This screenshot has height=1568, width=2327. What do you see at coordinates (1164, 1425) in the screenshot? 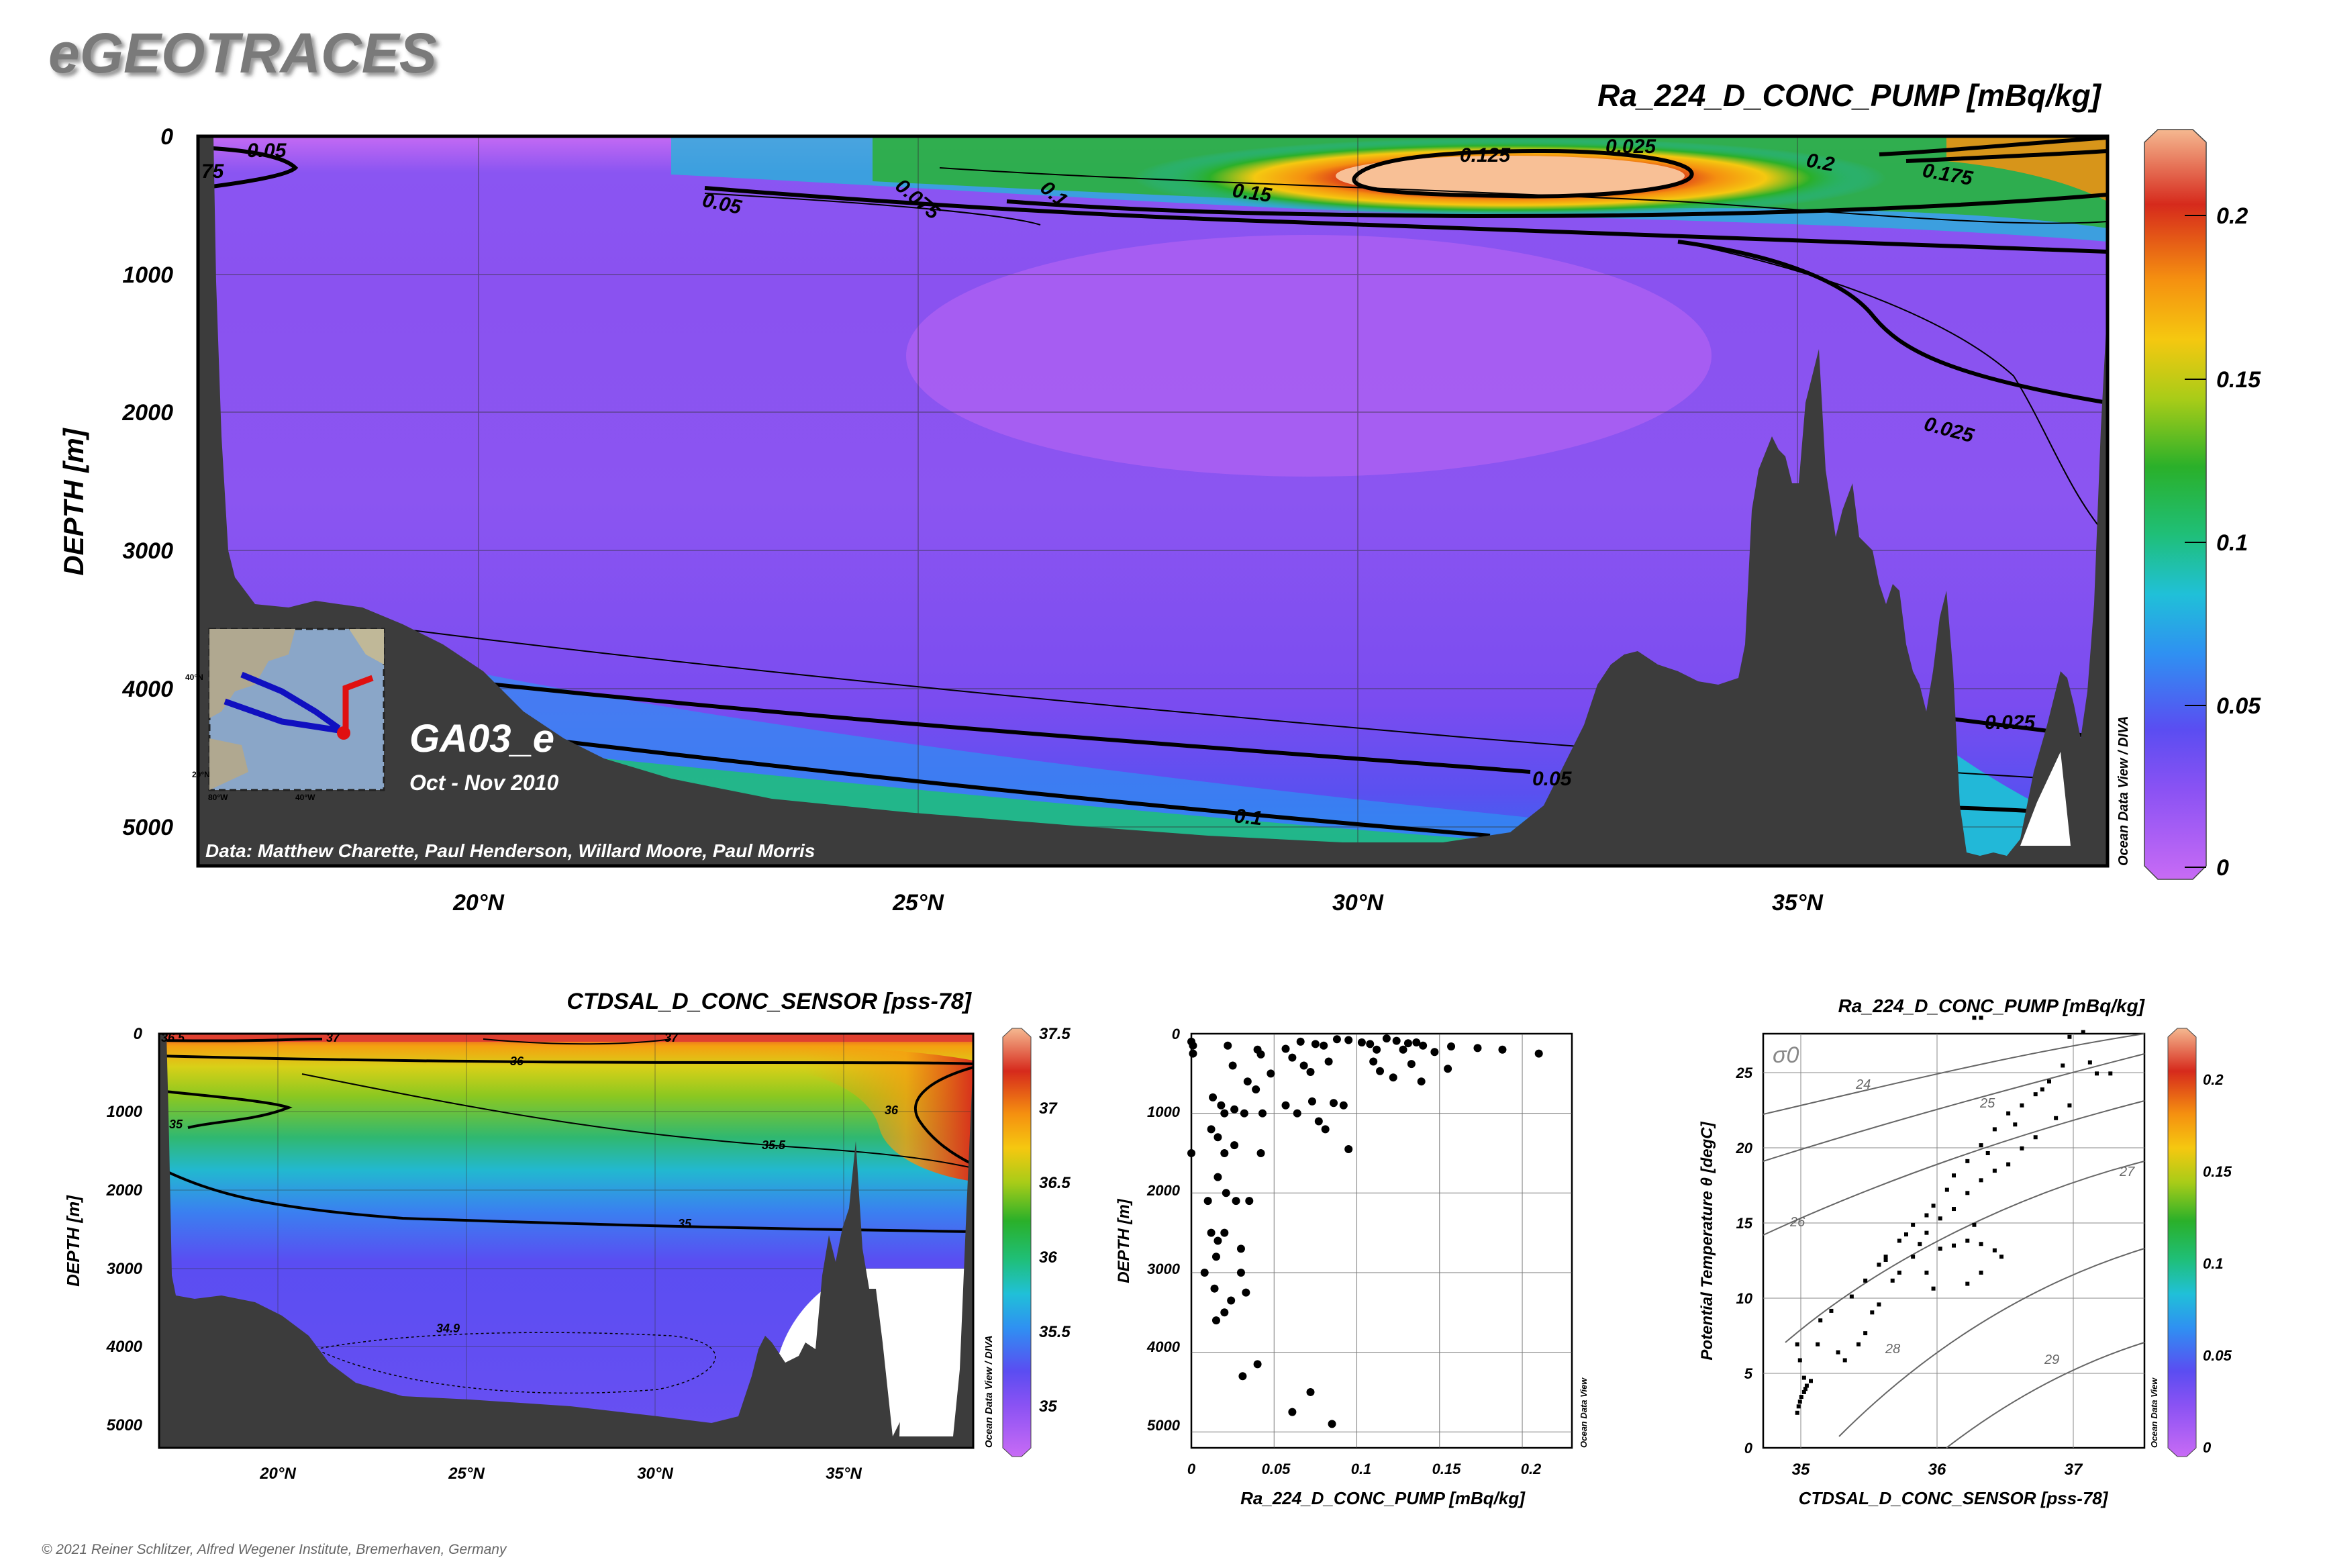
I see `y-tick: 5000` at bounding box center [1164, 1425].